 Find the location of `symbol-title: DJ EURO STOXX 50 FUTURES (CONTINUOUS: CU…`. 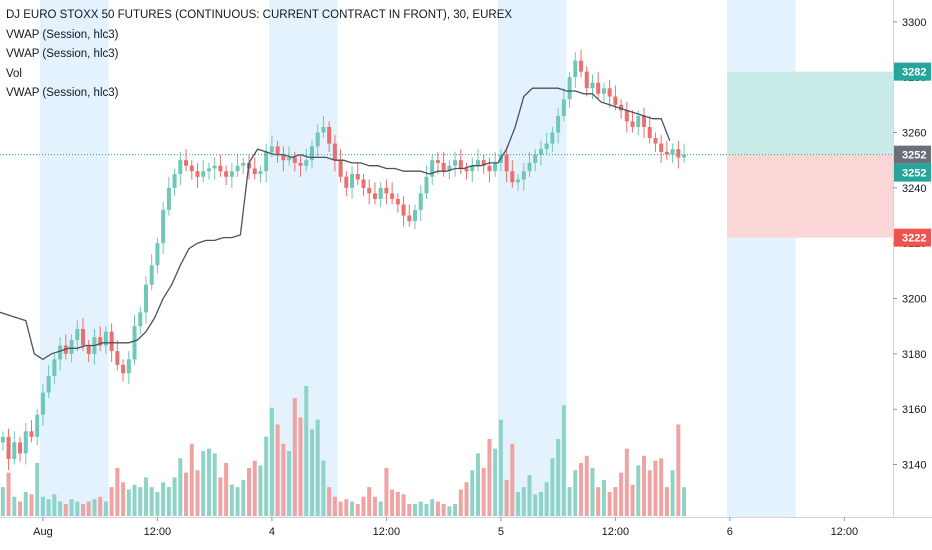

symbol-title: DJ EURO STOXX 50 FUTURES (CONTINUOUS: CU… is located at coordinates (259, 15).